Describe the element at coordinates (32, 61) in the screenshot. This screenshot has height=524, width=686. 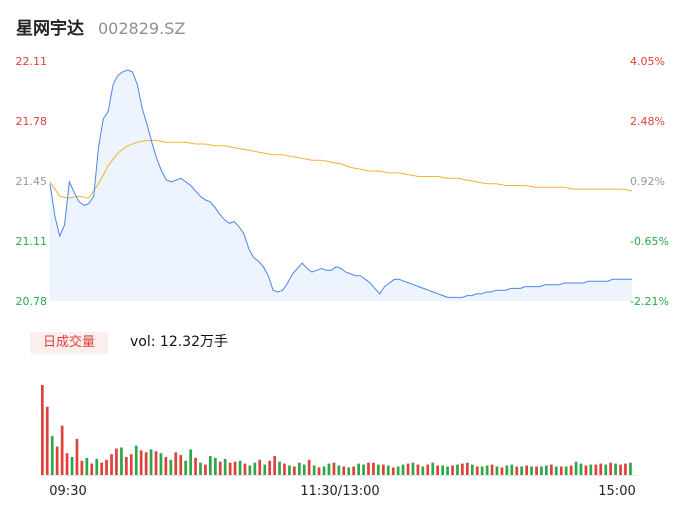
I see `price-tick-label: 22.11` at that location.